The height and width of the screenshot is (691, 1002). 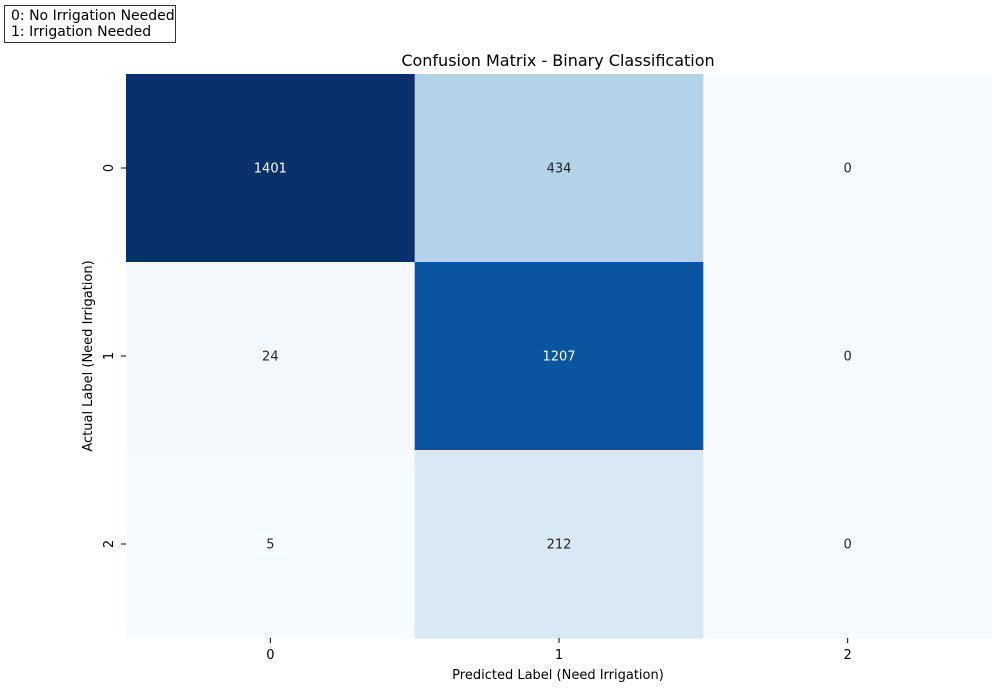 I want to click on heatmap-cell-r2-c2, so click(x=848, y=544).